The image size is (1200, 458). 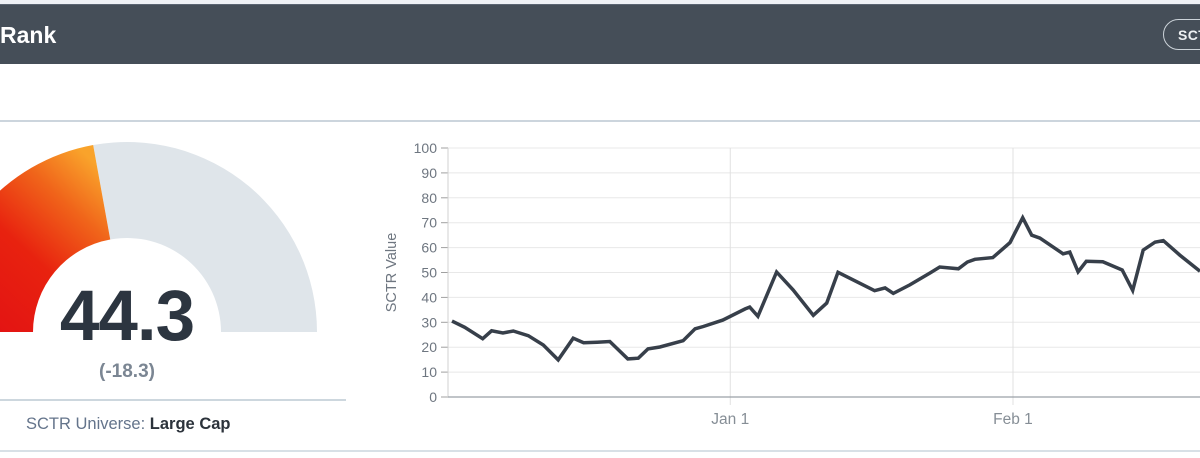 I want to click on sctr-value: 44.3, so click(x=127, y=316).